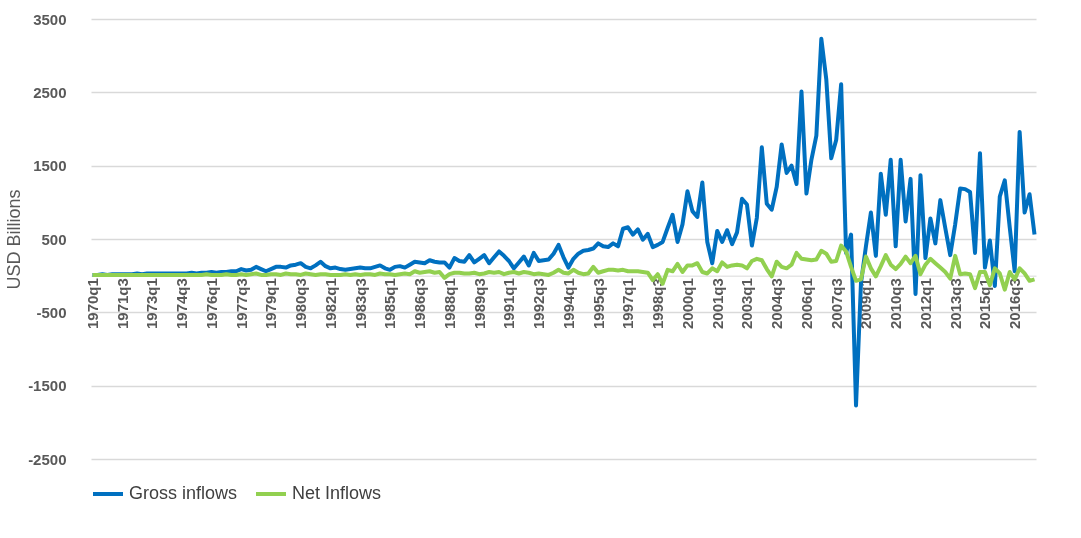 The width and height of the screenshot is (1081, 538). Describe the element at coordinates (14, 239) in the screenshot. I see `y-axis-title: USD Billions` at that location.